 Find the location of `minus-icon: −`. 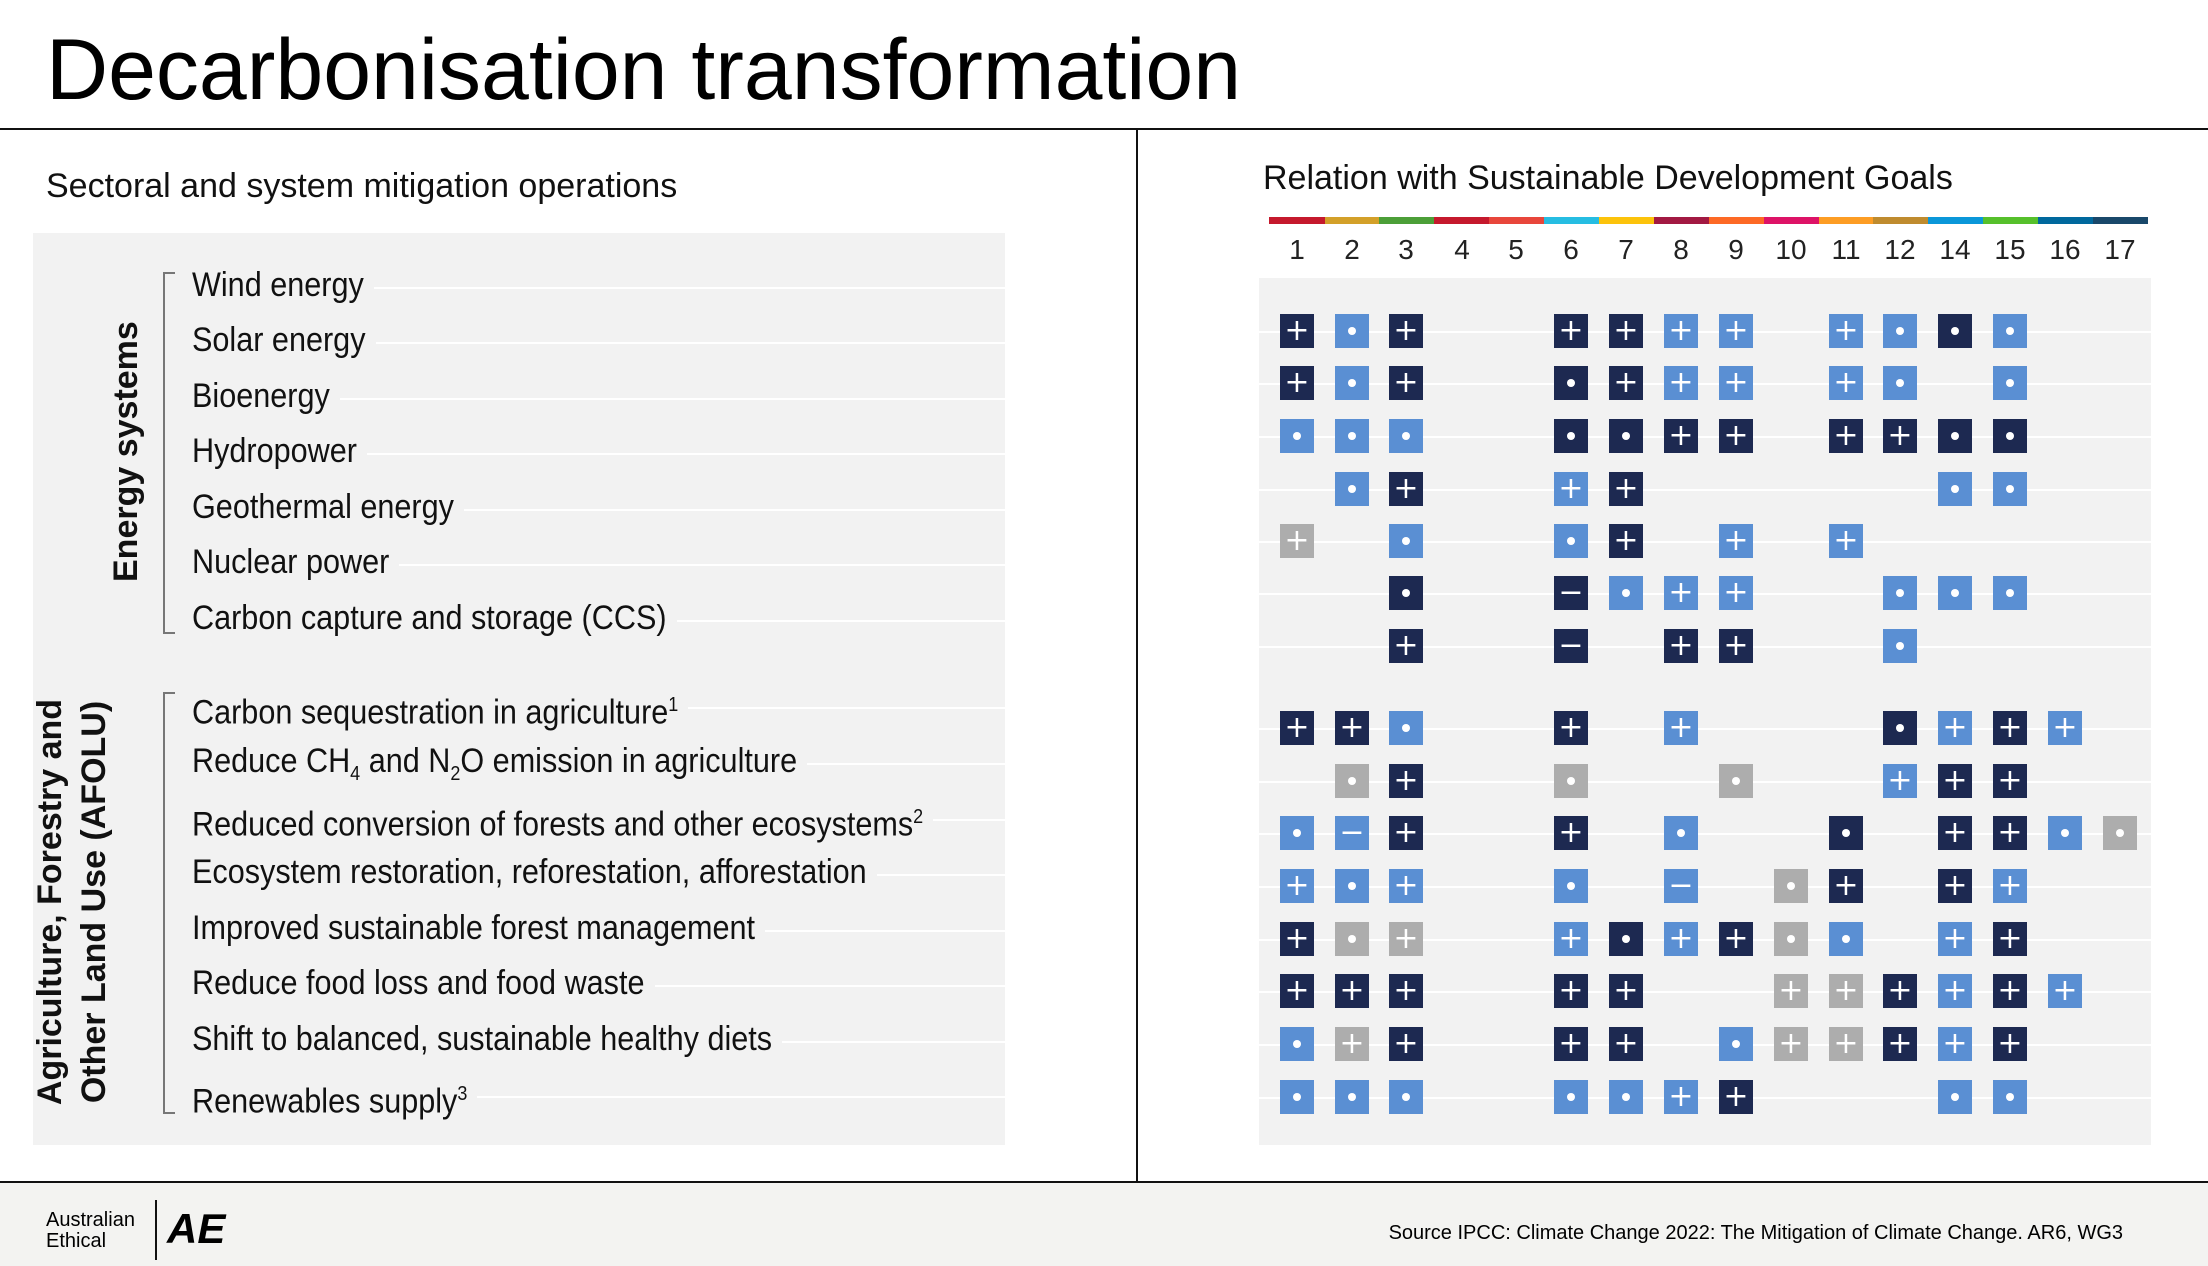

minus-icon: − is located at coordinates (1352, 832).